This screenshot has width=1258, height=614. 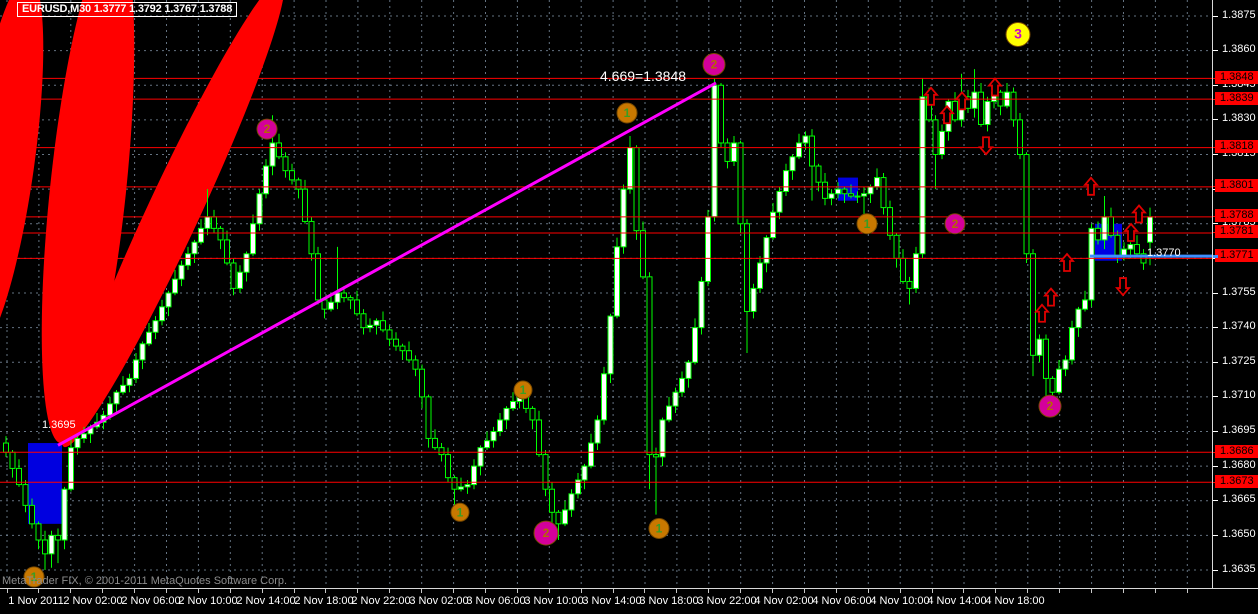 I want to click on price-level-label: 1.3801, so click(x=1236, y=185).